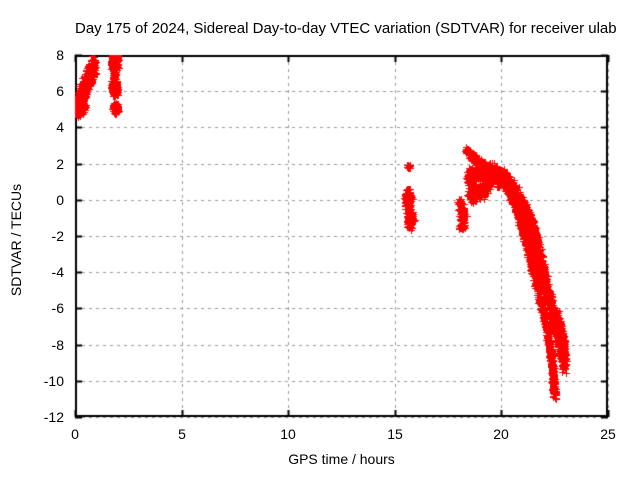  I want to click on y-tick-label: 6, so click(60, 91).